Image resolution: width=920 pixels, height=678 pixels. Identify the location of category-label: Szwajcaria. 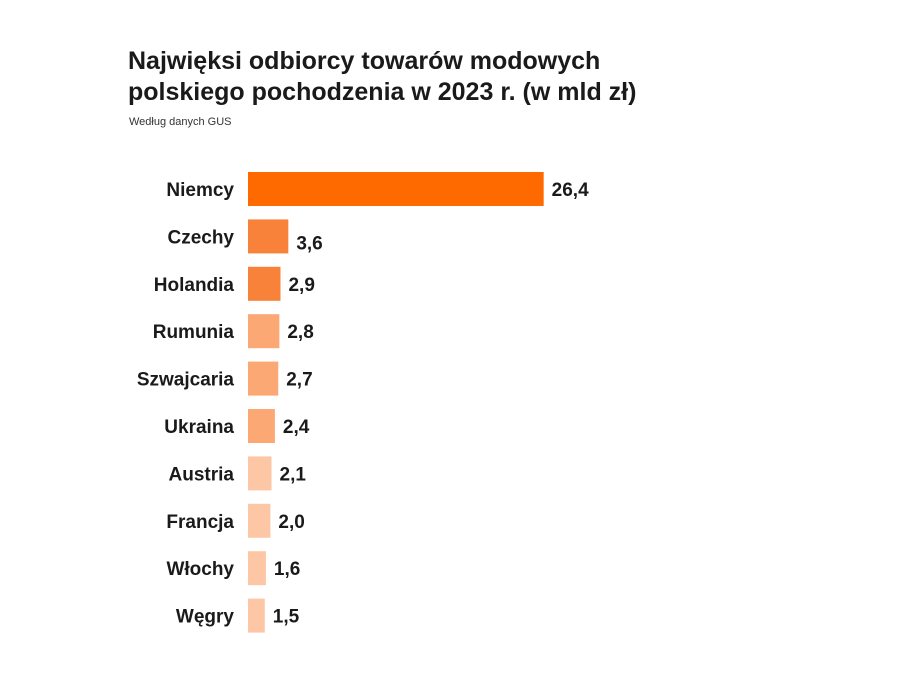
(186, 380).